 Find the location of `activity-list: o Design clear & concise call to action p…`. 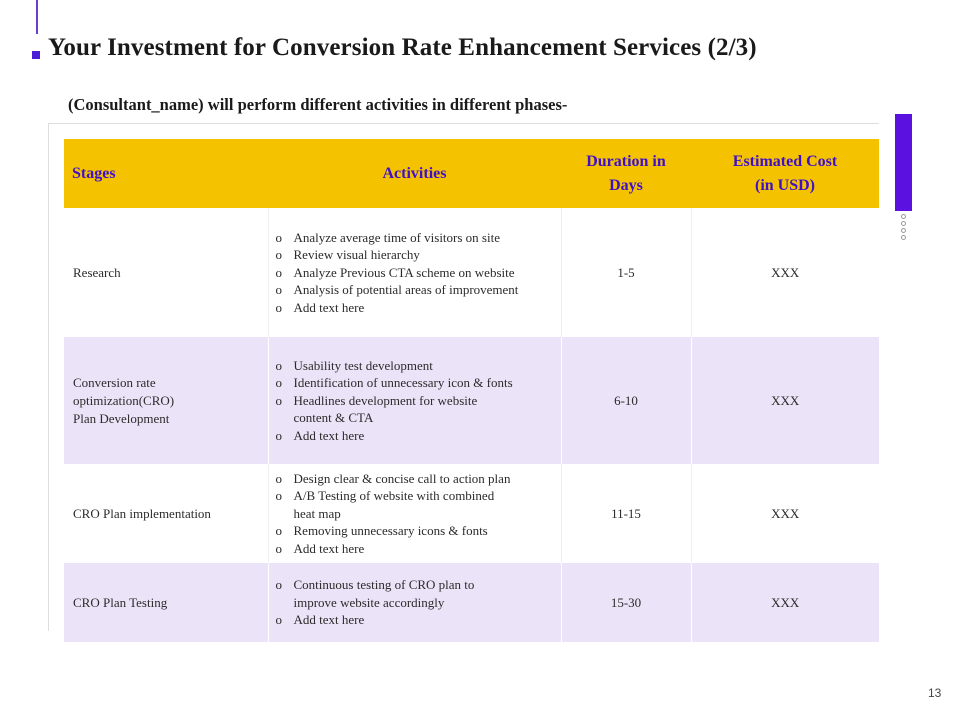

activity-list: o Design clear & concise call to action p… is located at coordinates (415, 514).